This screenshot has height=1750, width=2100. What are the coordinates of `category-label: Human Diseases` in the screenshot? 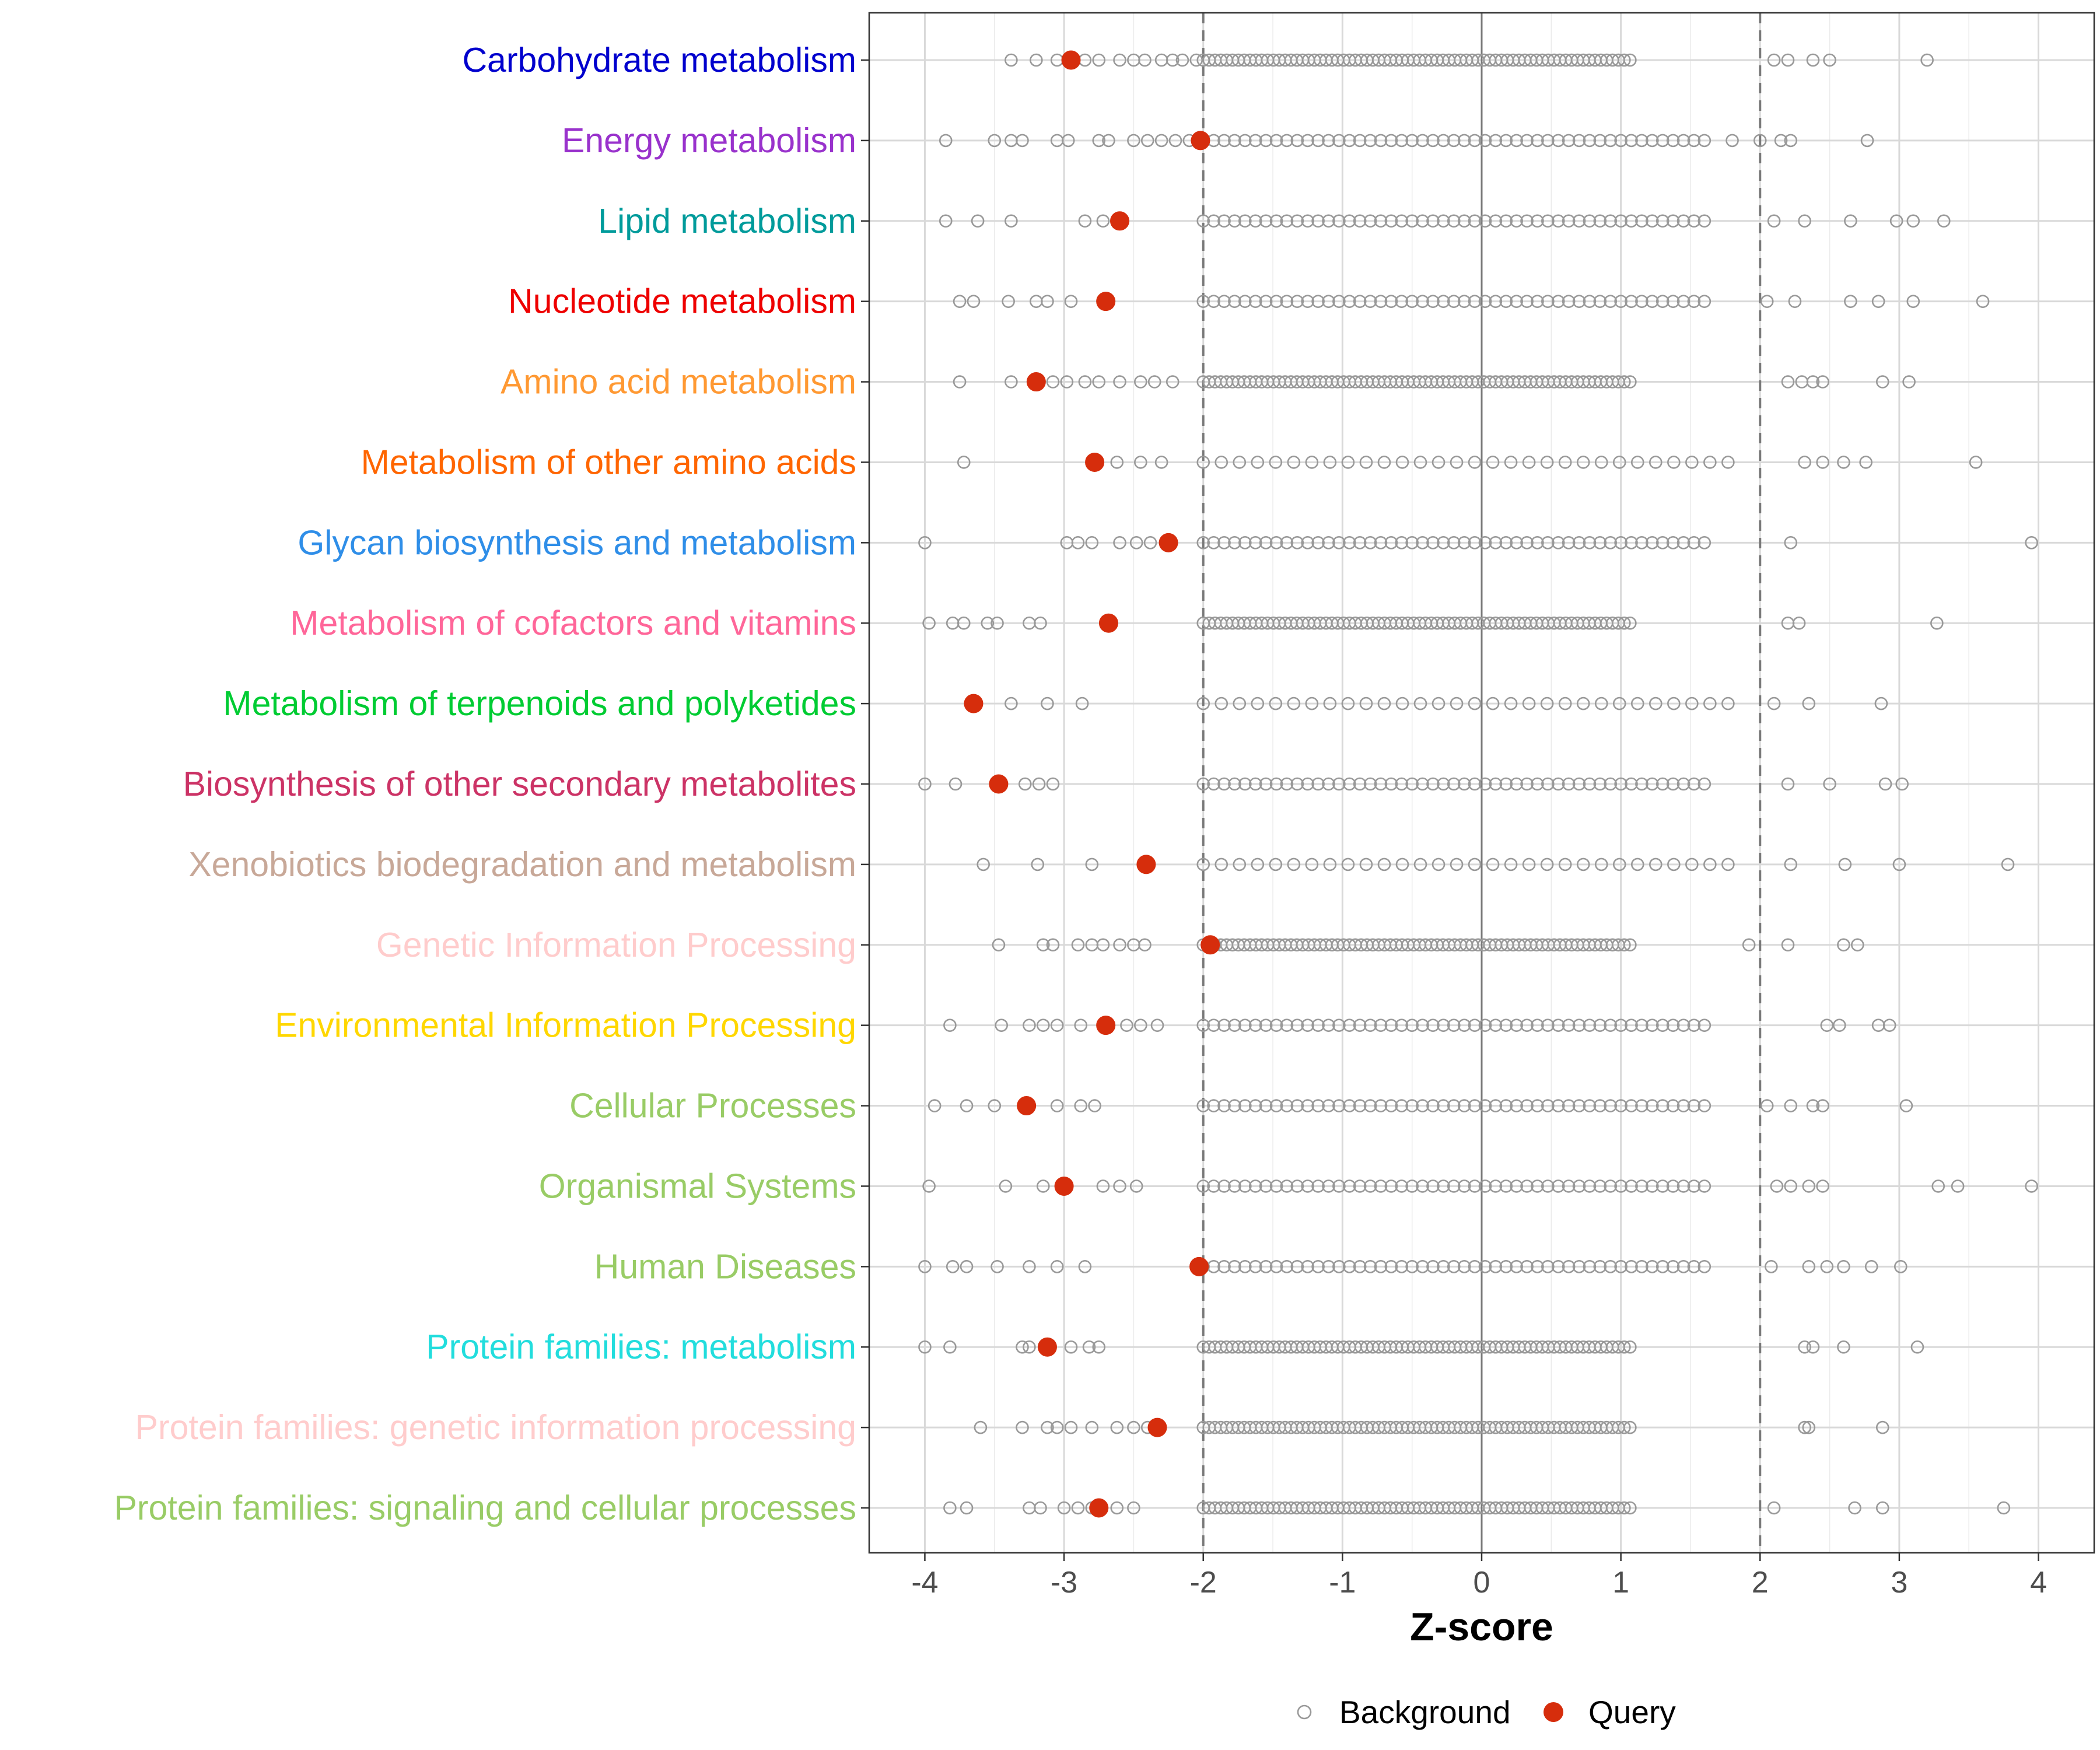 It's located at (725, 1266).